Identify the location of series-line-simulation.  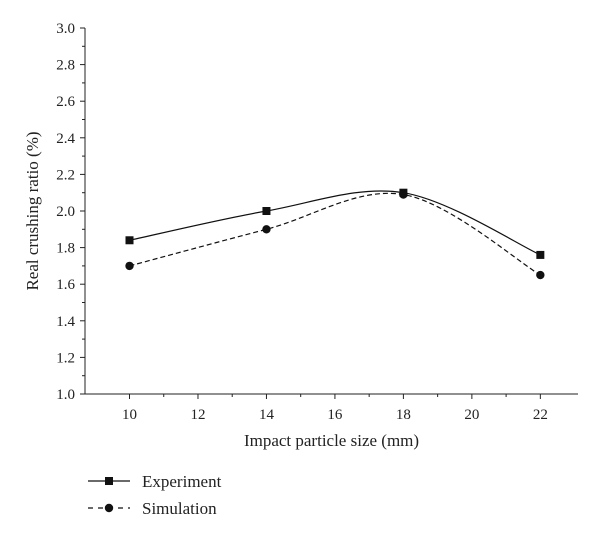
(335, 234).